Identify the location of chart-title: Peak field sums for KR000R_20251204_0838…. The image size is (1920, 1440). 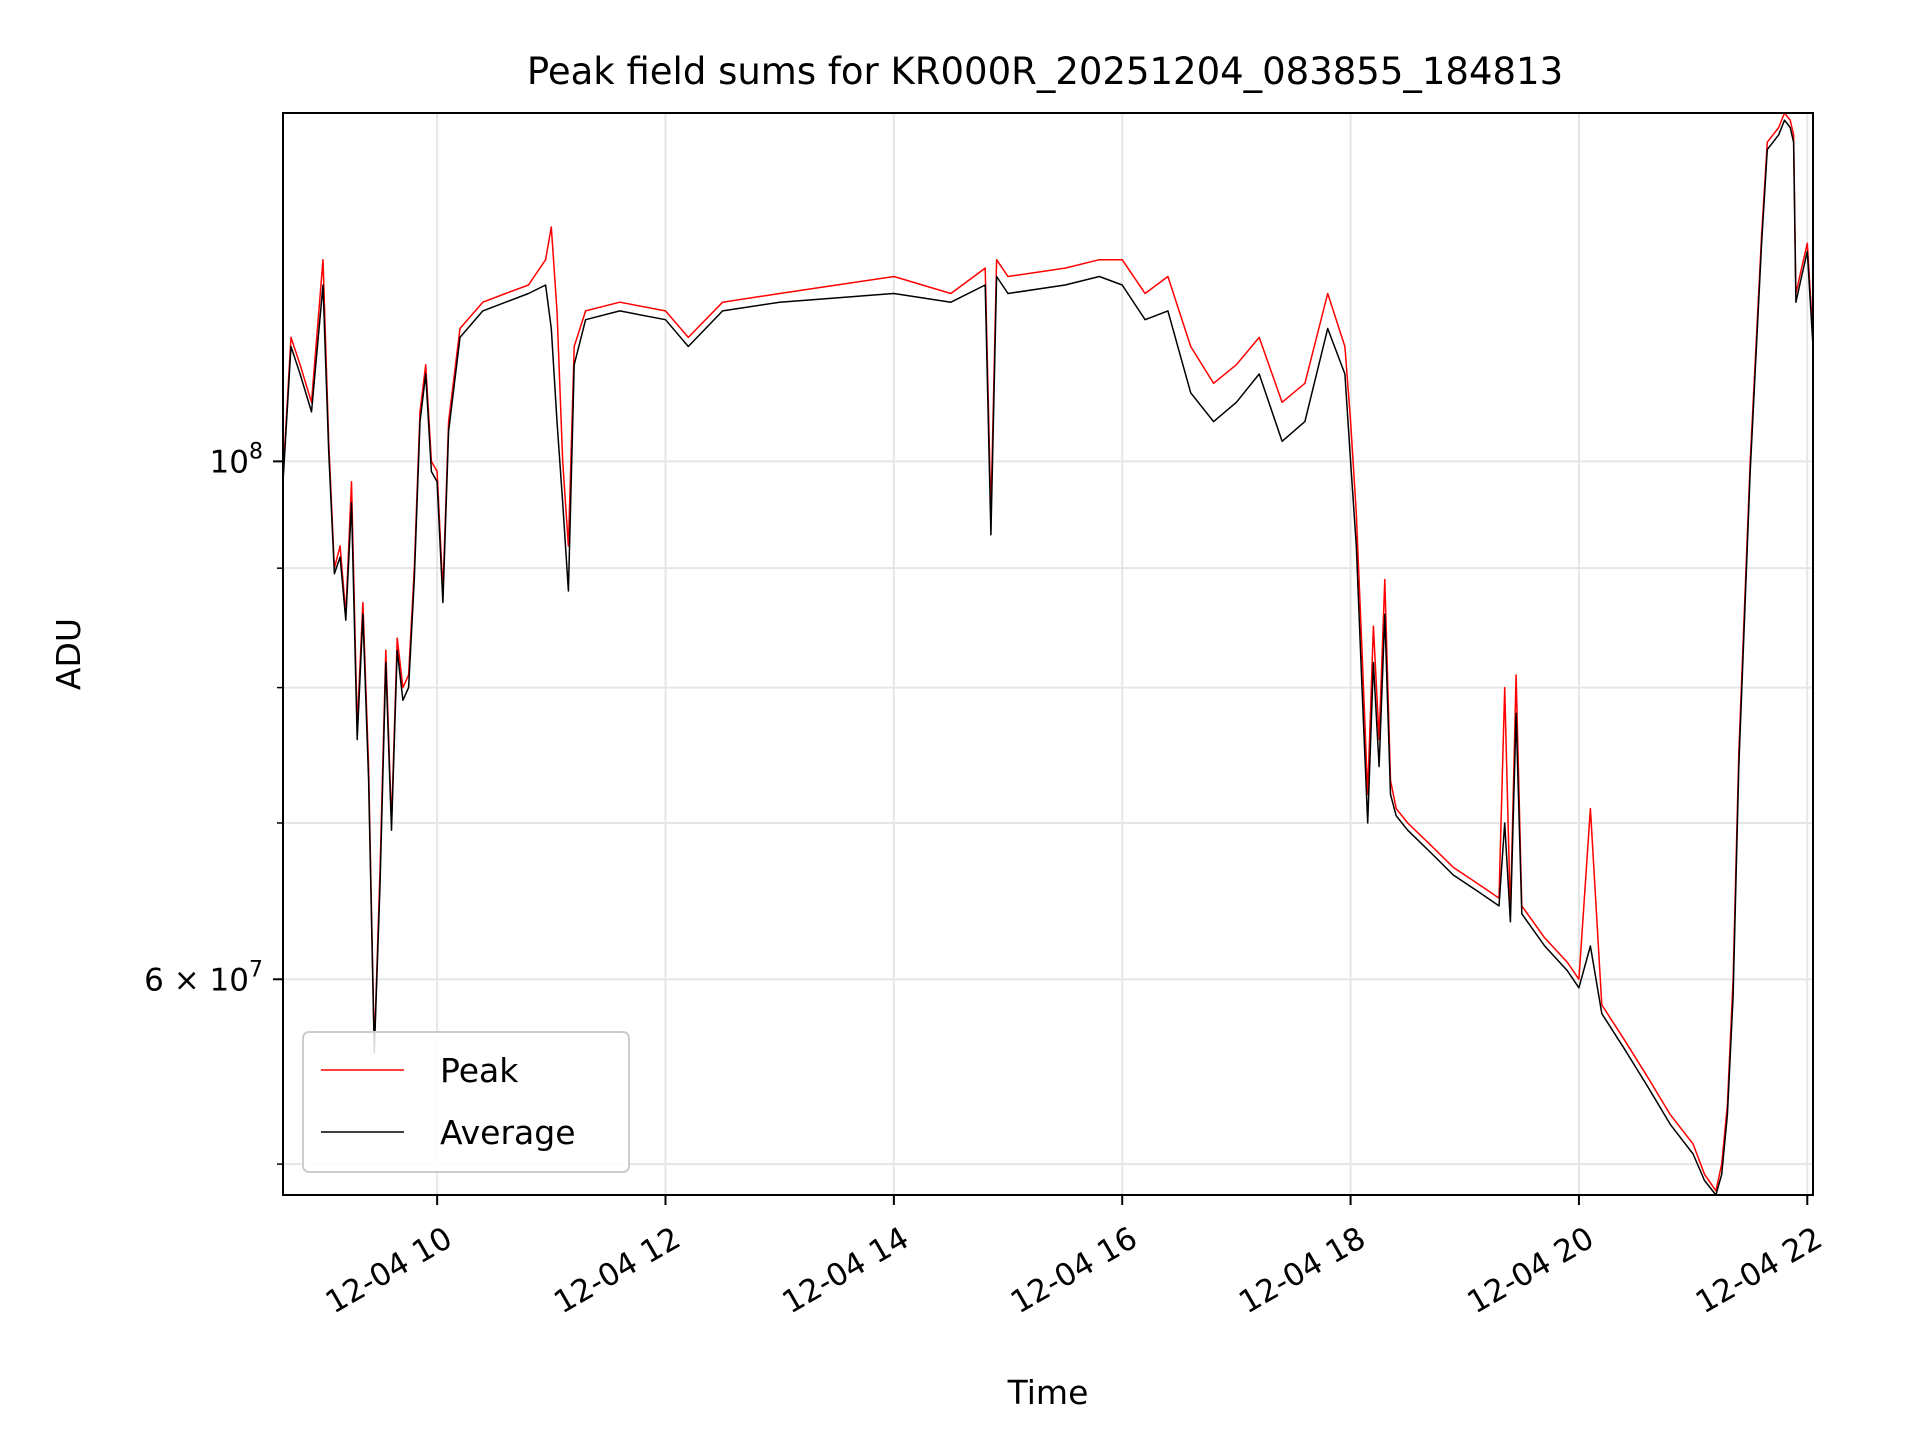
(1045, 71).